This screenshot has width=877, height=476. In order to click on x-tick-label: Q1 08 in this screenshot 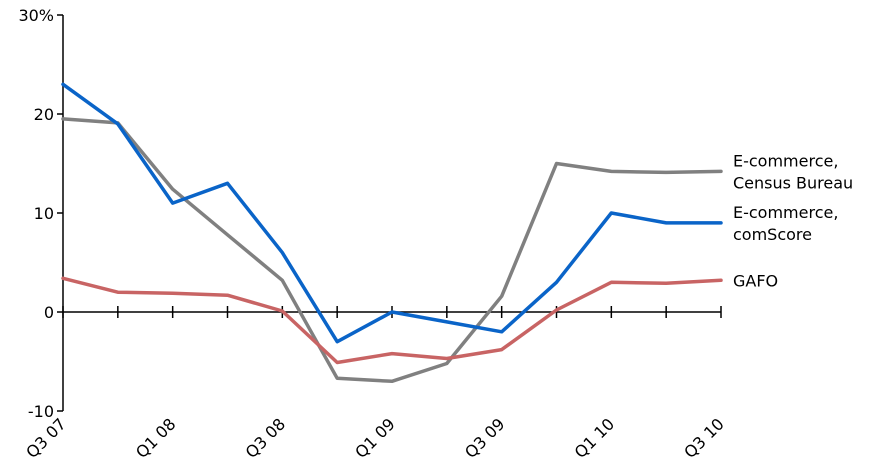, I will do `click(156, 438)`.